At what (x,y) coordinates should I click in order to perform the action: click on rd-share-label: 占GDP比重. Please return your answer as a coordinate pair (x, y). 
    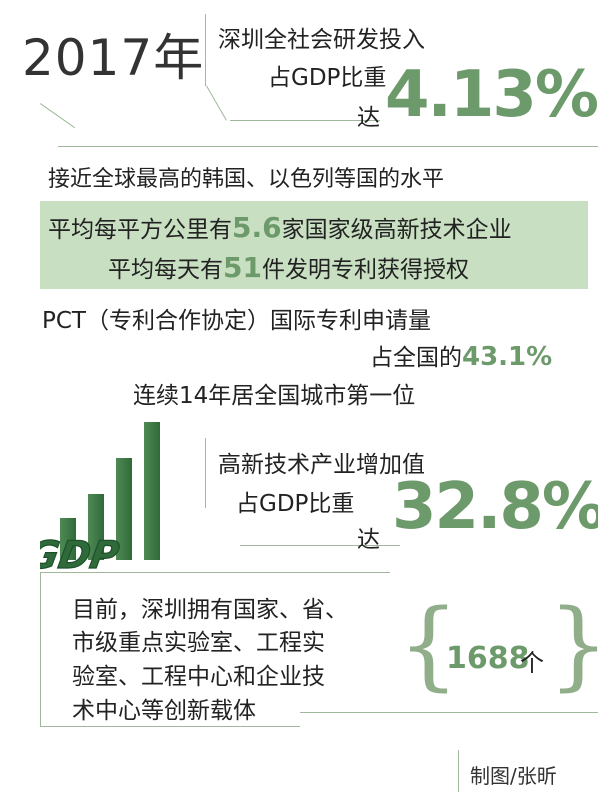
    Looking at the image, I should click on (327, 78).